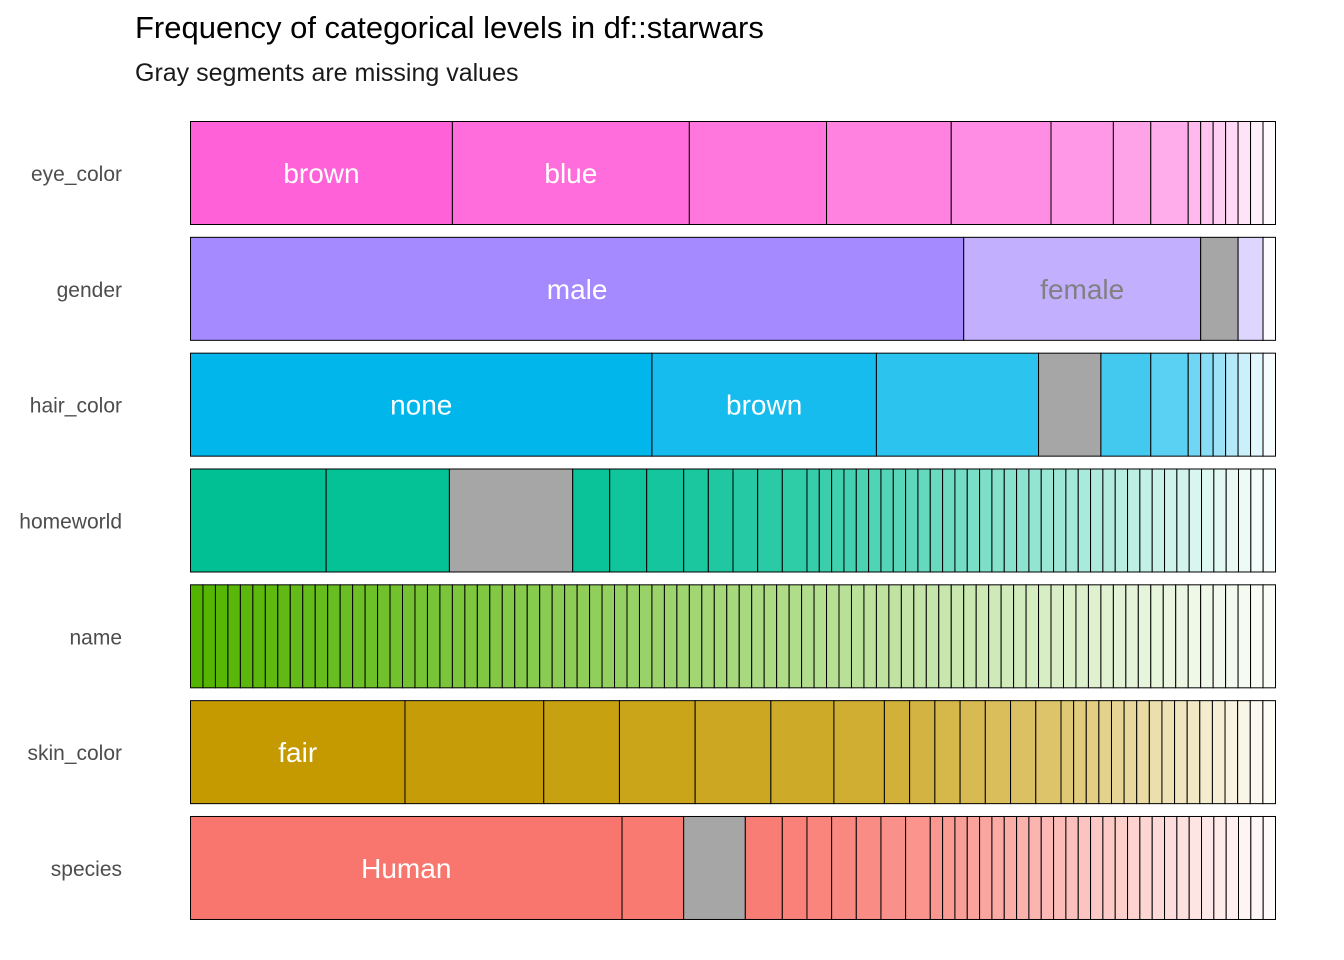 This screenshot has height=960, width=1344. I want to click on segment-label-hair_color-0: none, so click(421, 405).